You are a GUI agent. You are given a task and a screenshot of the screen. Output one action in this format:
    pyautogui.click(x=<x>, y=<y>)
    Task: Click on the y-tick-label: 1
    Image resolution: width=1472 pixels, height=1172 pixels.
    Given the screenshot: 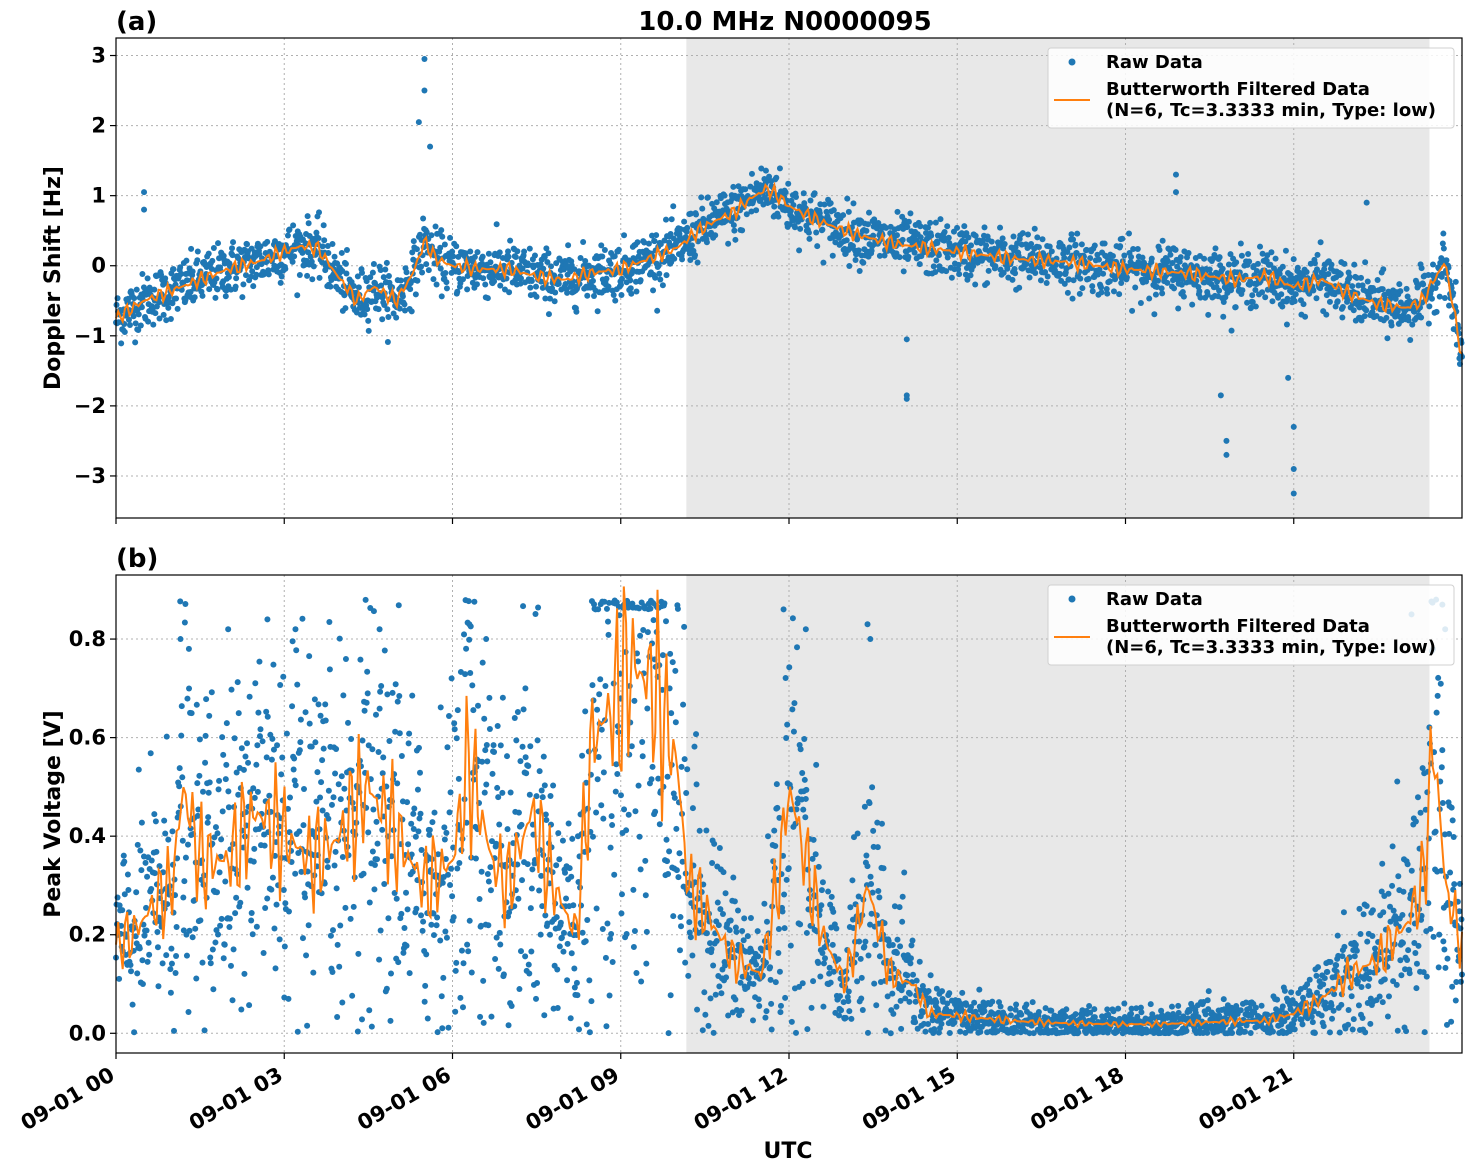 What is the action you would take?
    pyautogui.click(x=98, y=196)
    